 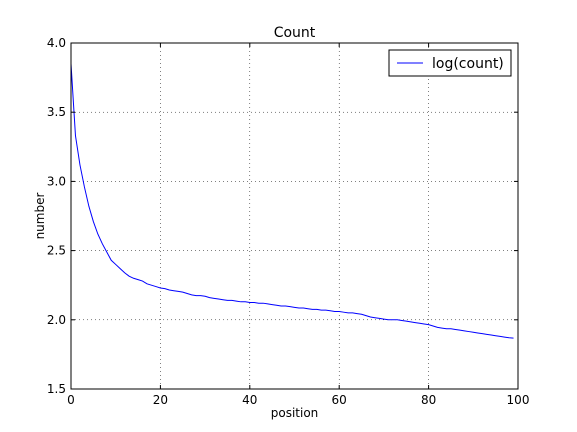 I want to click on y-tick-label: 3.5, so click(x=56, y=112).